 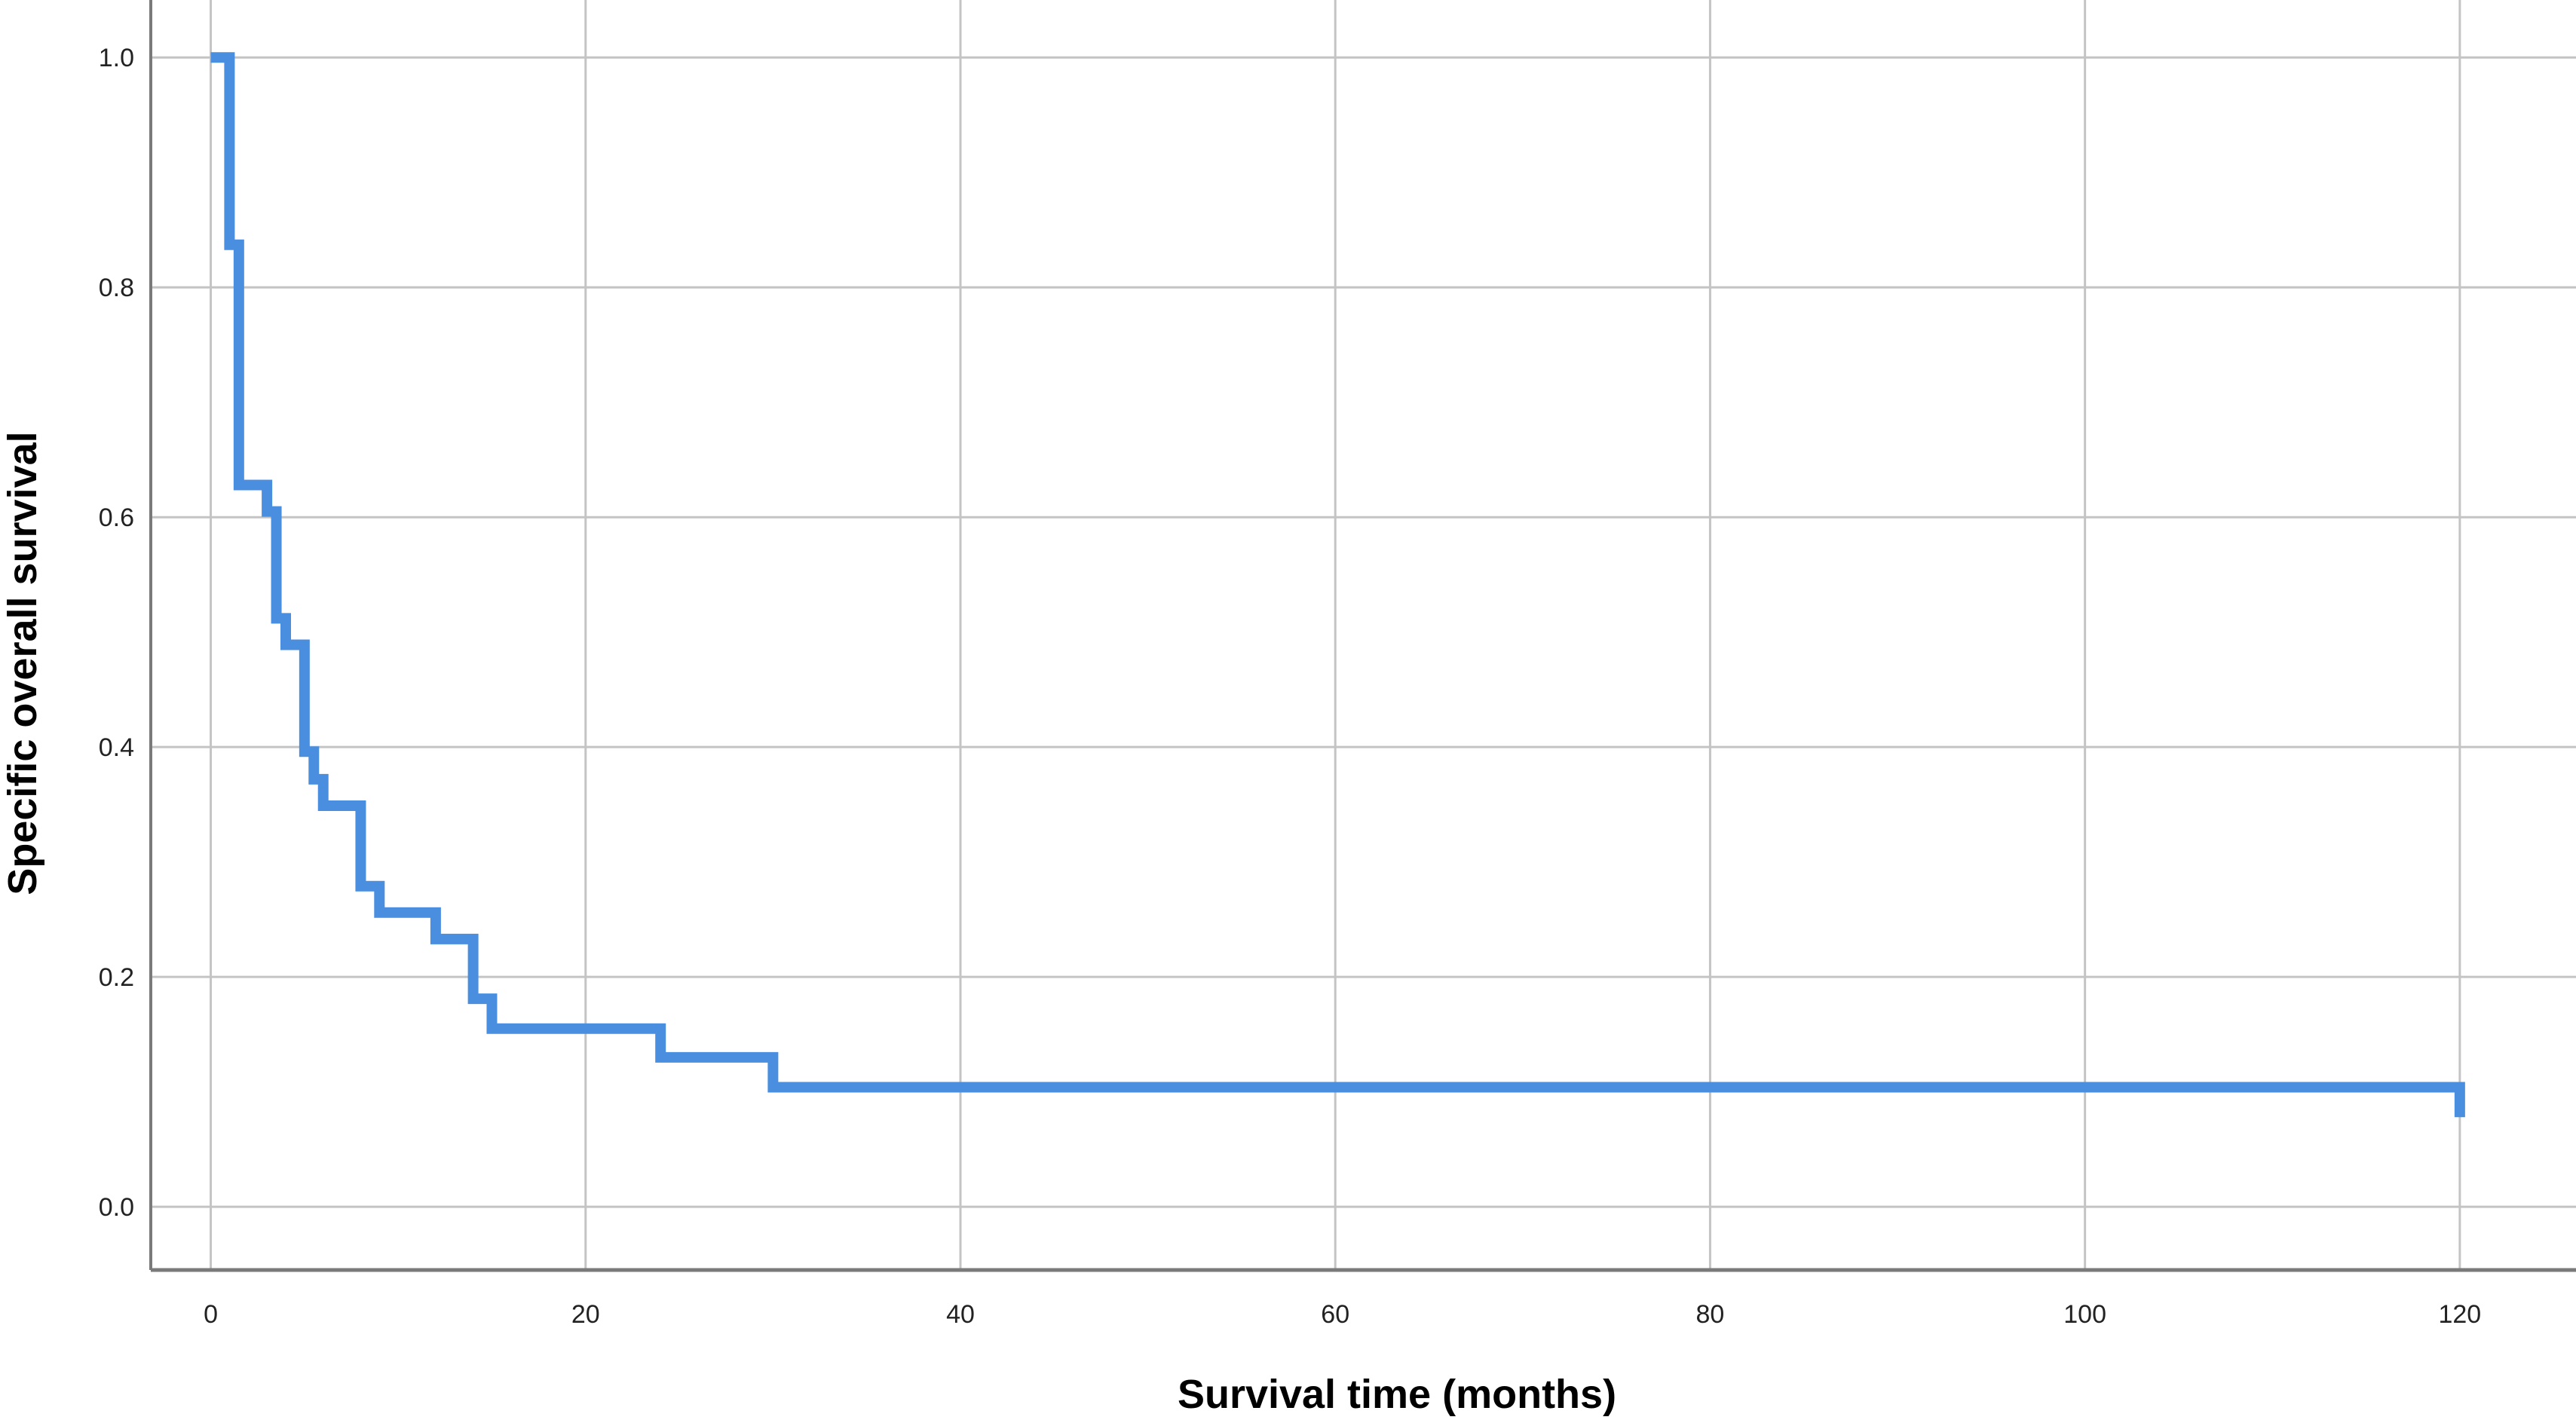 What do you see at coordinates (211, 1314) in the screenshot?
I see `x-tick-label: 0` at bounding box center [211, 1314].